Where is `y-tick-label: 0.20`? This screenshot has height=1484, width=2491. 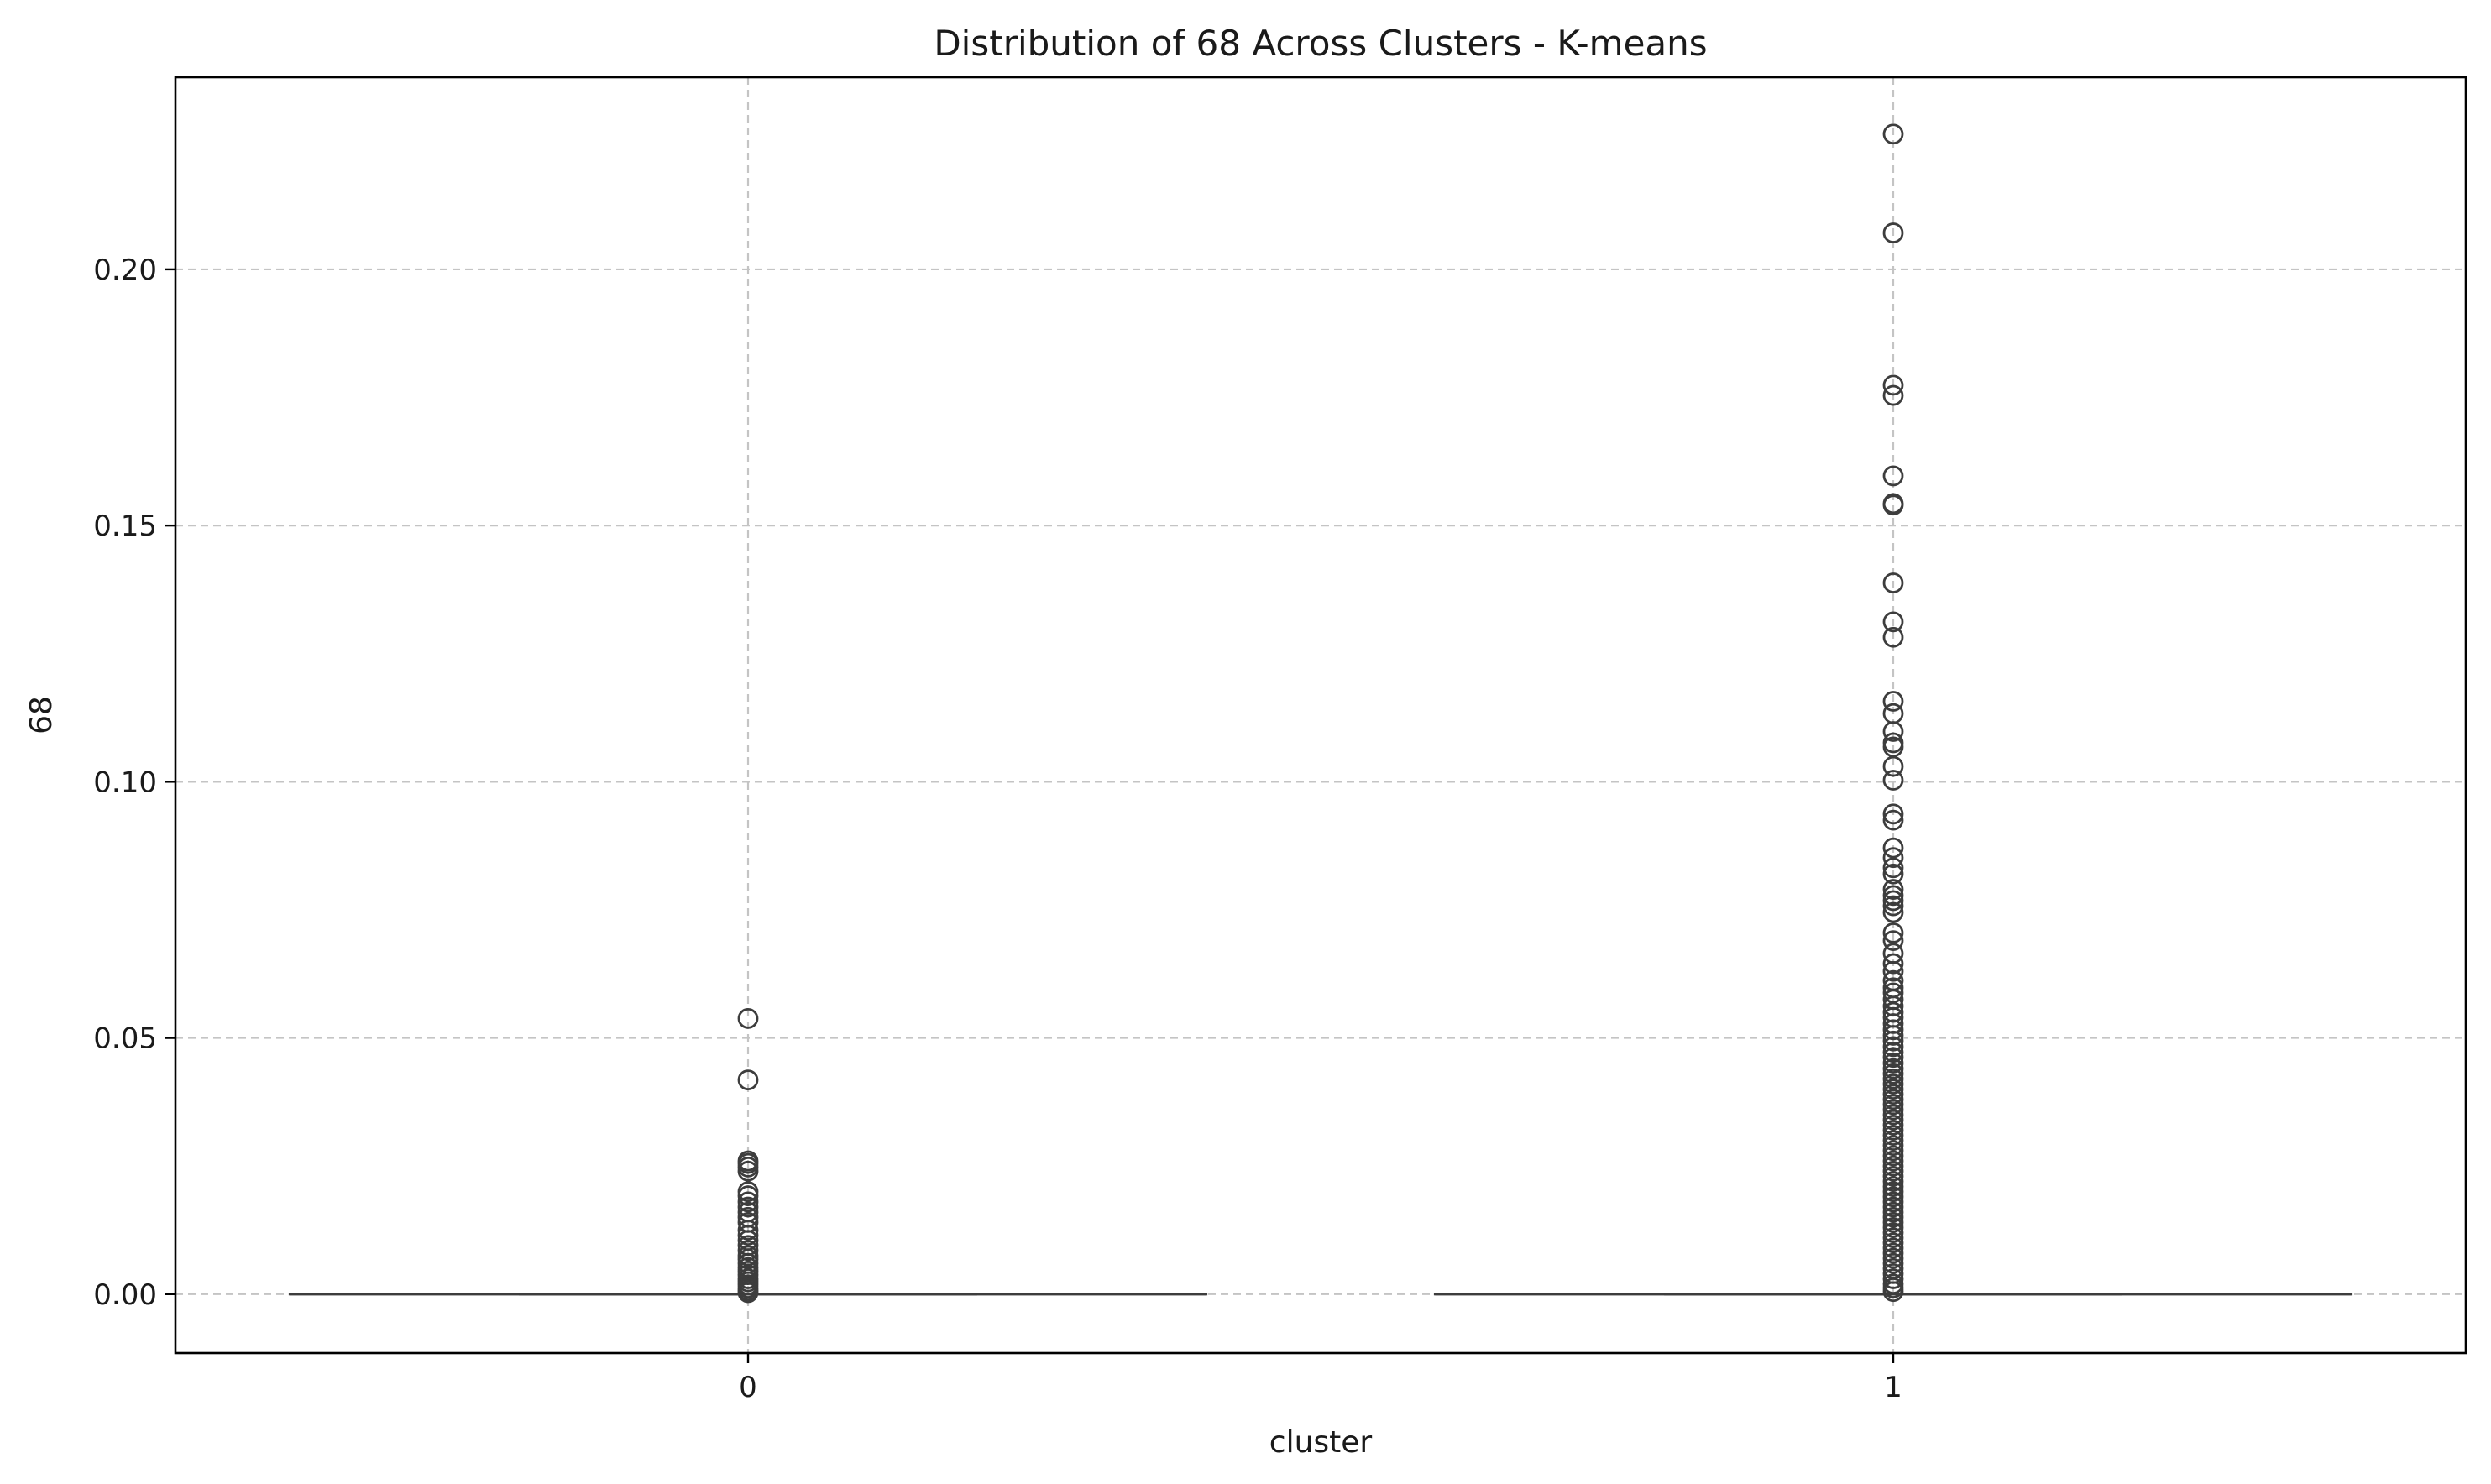 y-tick-label: 0.20 is located at coordinates (125, 270).